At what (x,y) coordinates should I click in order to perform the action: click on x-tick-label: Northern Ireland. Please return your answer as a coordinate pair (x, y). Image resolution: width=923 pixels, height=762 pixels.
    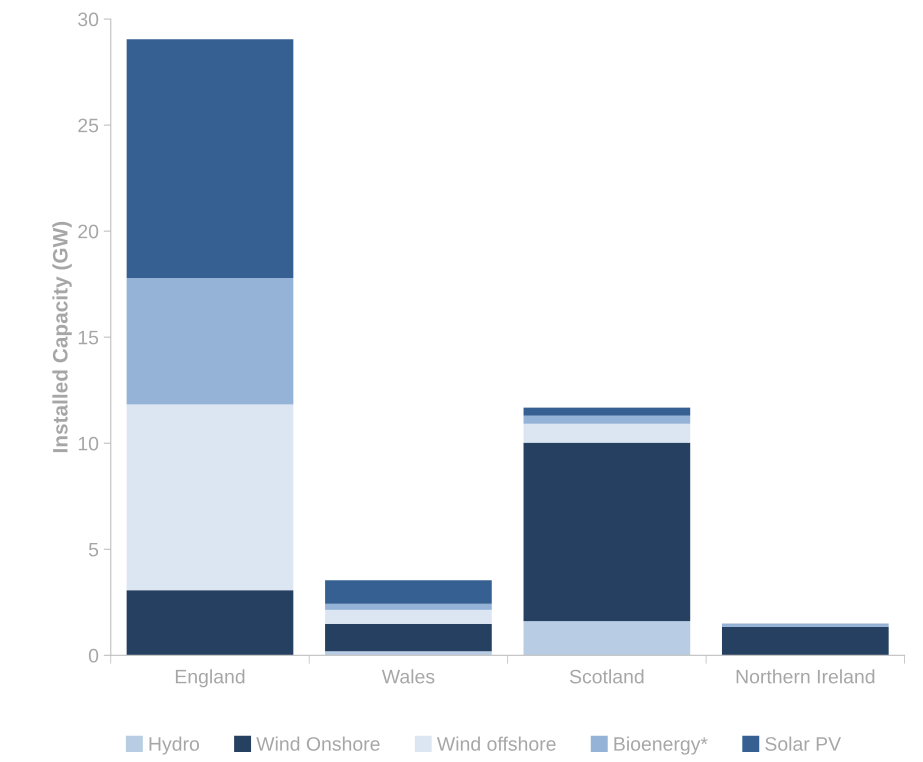
    Looking at the image, I should click on (805, 676).